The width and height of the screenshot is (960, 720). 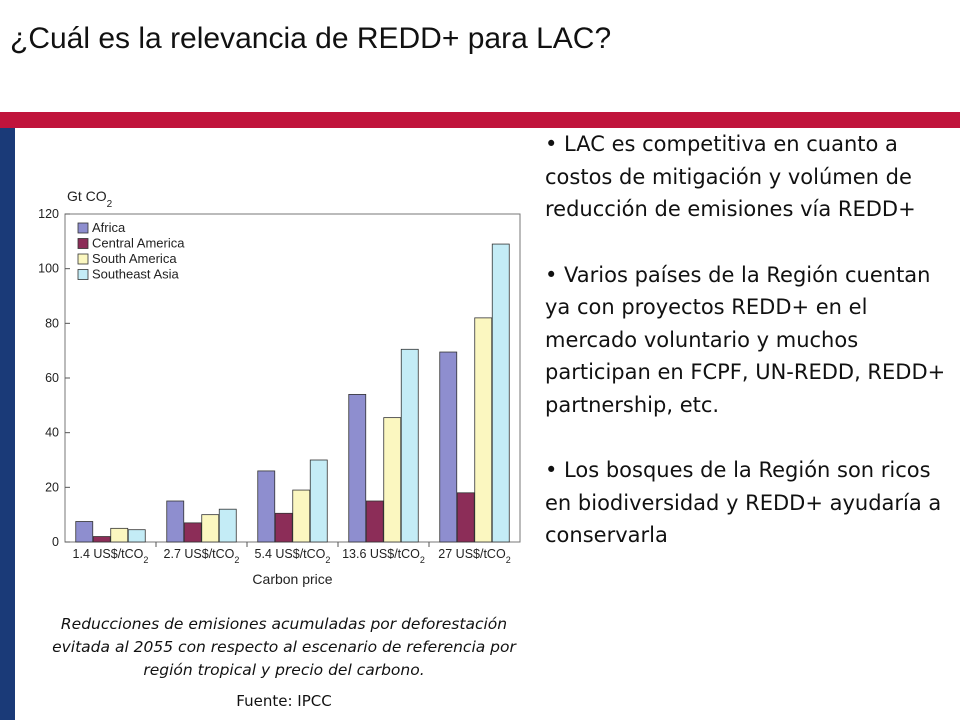 What do you see at coordinates (7, 424) in the screenshot?
I see `side-accent-bar` at bounding box center [7, 424].